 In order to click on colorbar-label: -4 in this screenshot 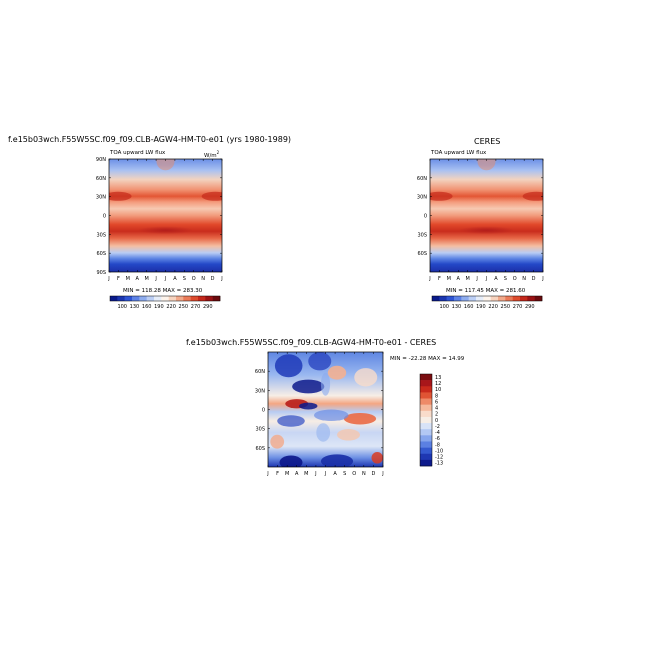, I will do `click(437, 433)`.